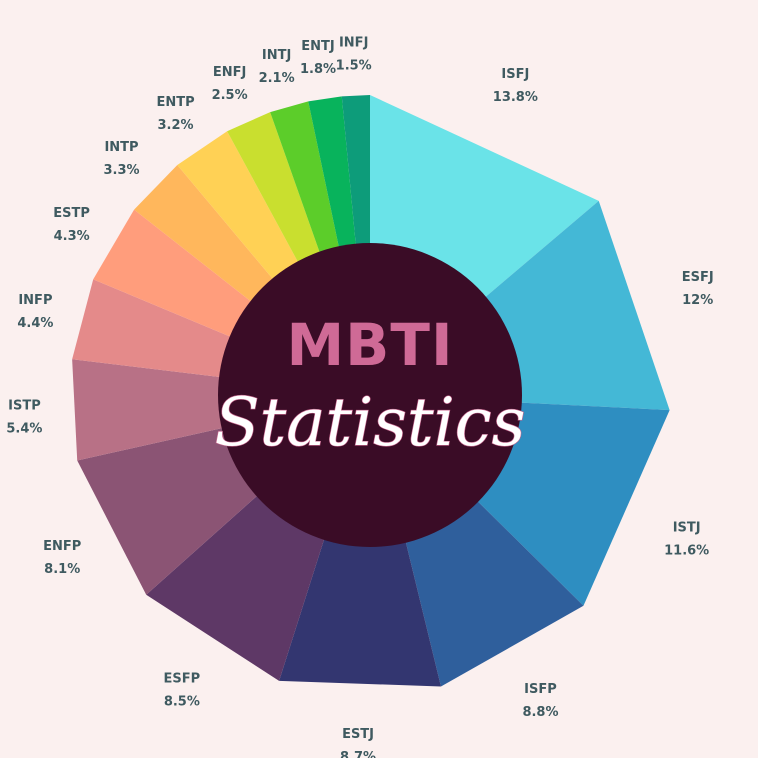  Describe the element at coordinates (24, 428) in the screenshot. I see `slice-value-istp: 5.4%` at that location.